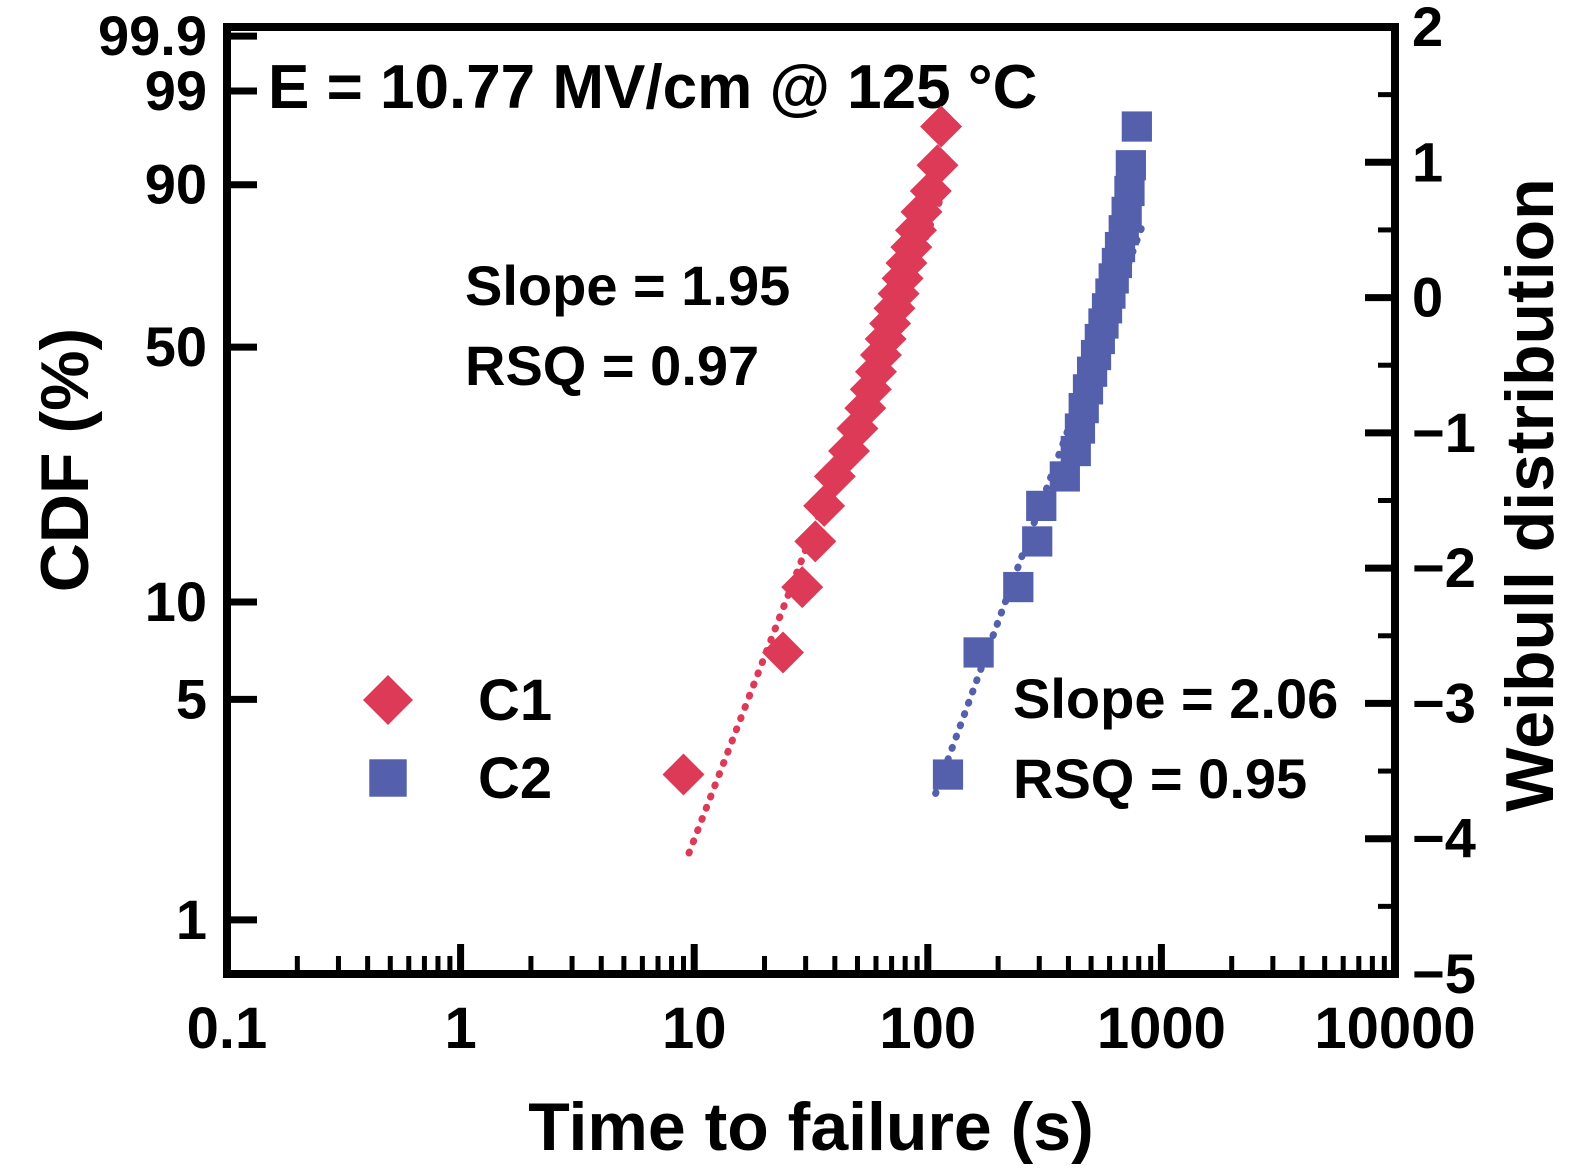  I want to click on annotation-c1: Slope = 1.95 RSQ = 0.97, so click(627, 325).